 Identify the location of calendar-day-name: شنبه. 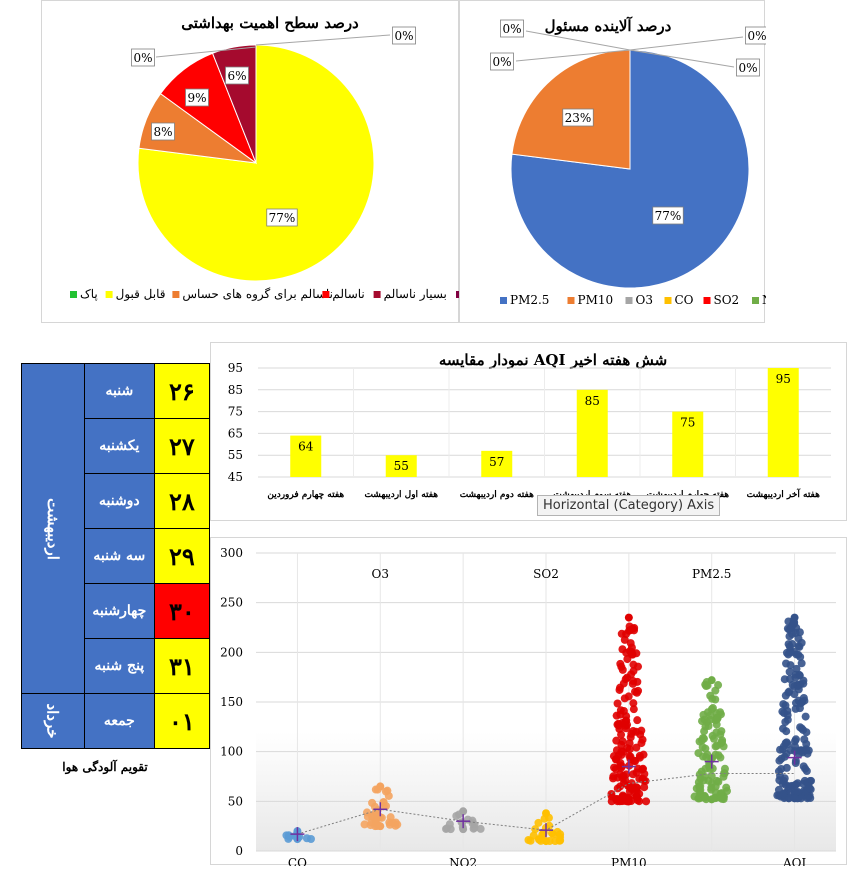
(119, 391).